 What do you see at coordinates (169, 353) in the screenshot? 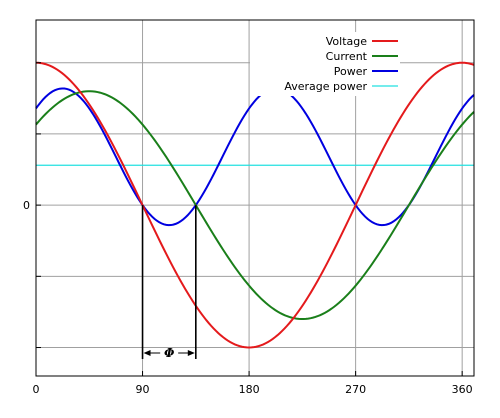
I see `phase-label: Φ` at bounding box center [169, 353].